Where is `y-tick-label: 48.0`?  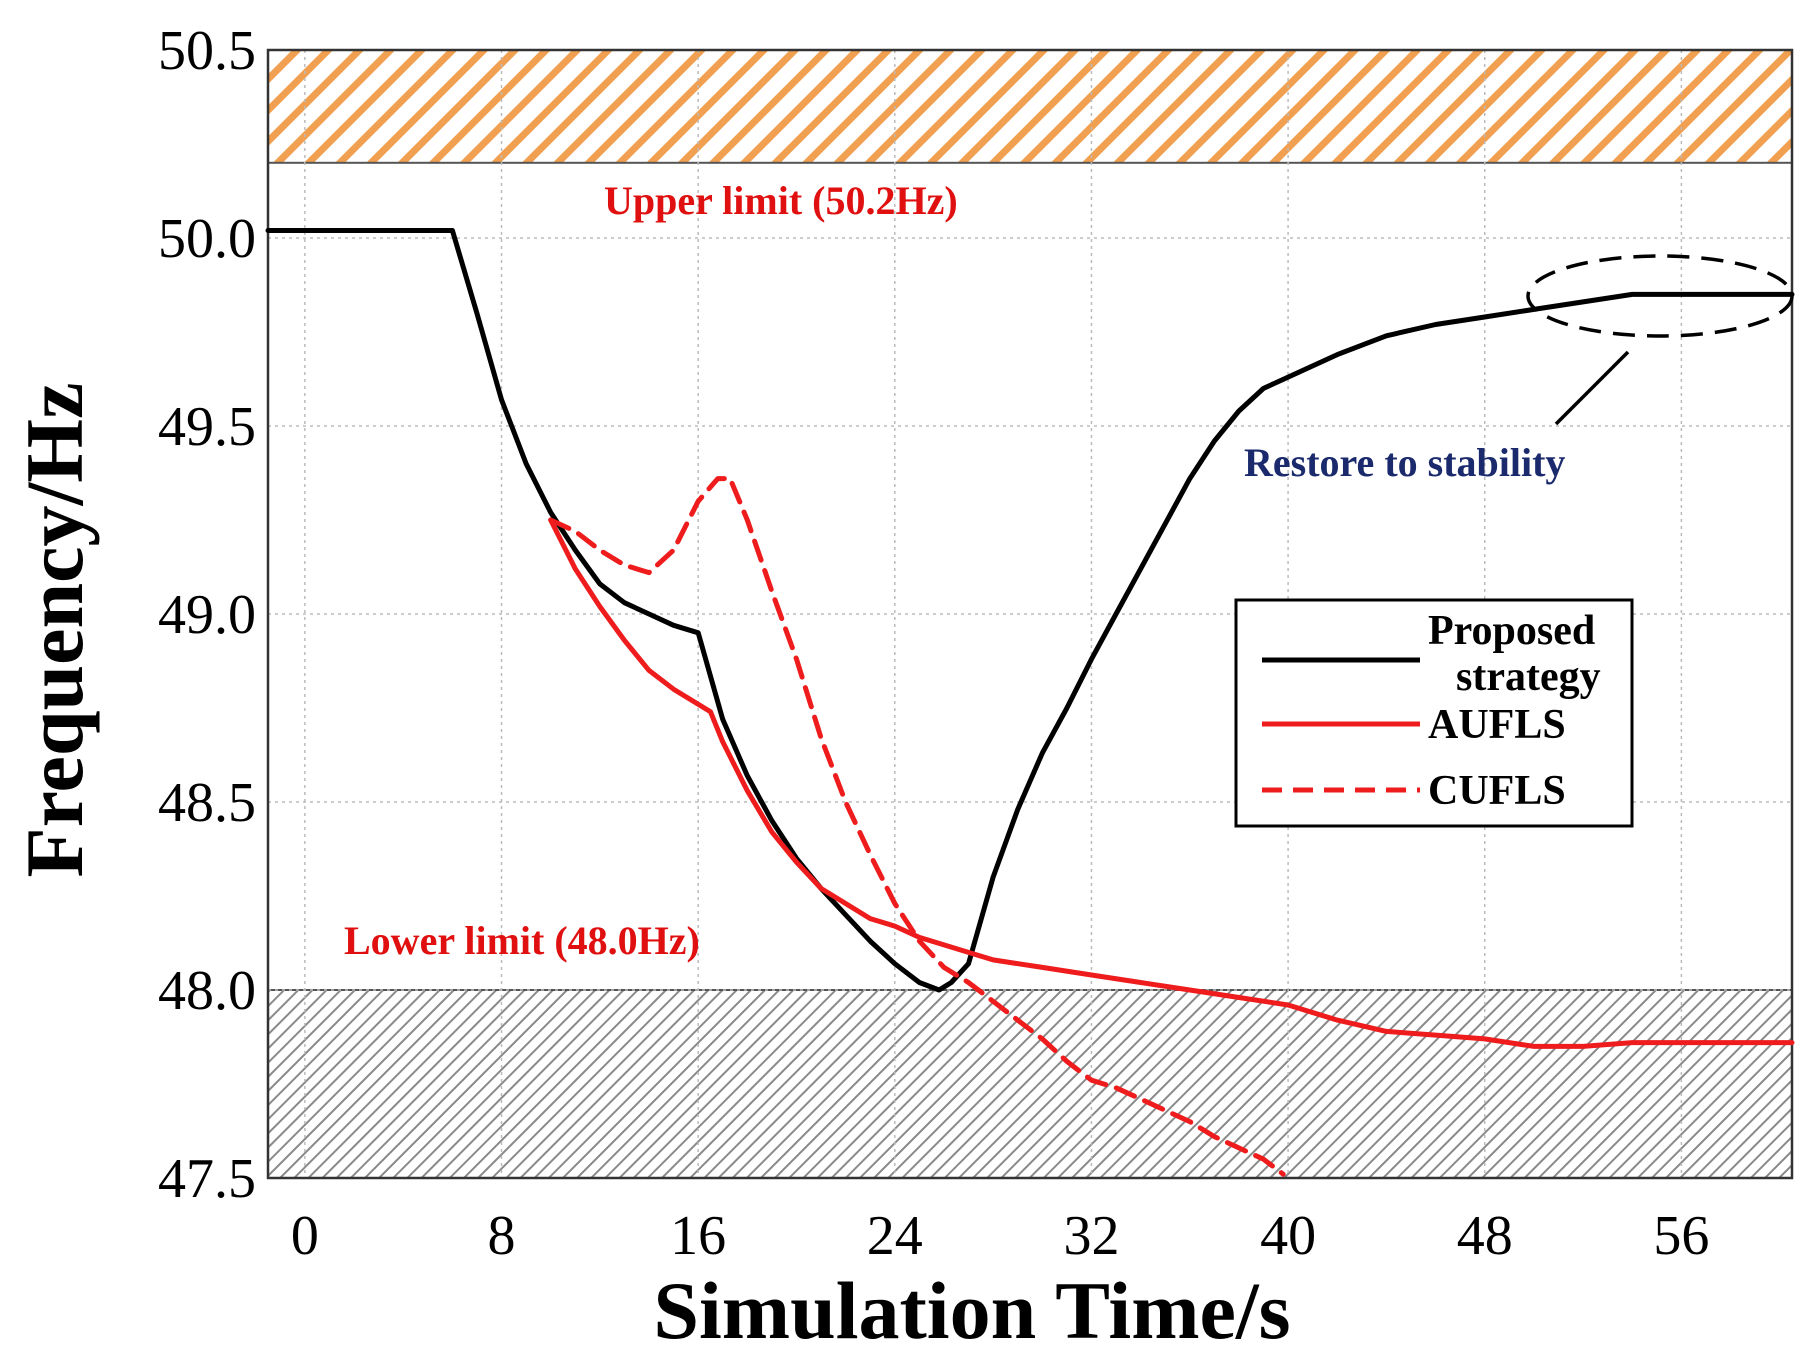 y-tick-label: 48.0 is located at coordinates (207, 991).